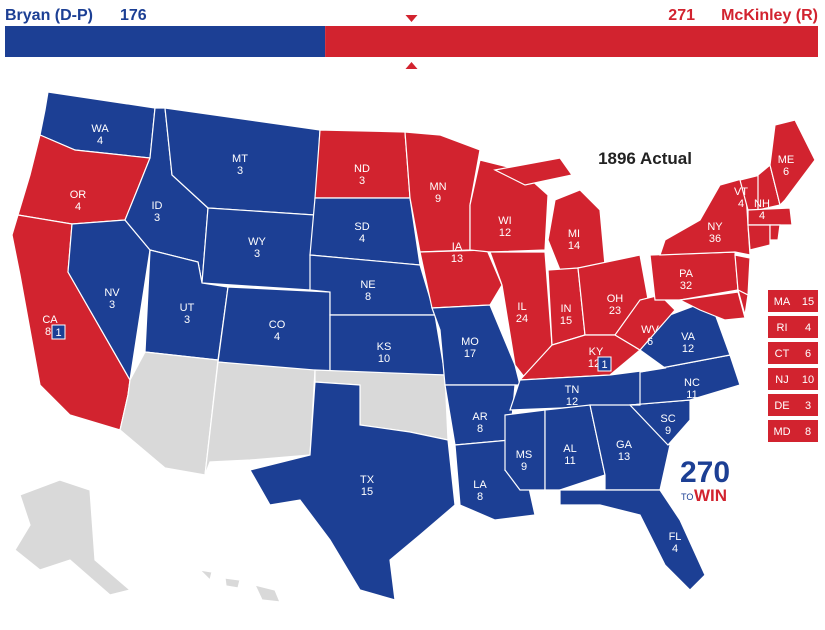 The height and width of the screenshot is (630, 825). I want to click on callout-votes: 15, so click(808, 302).